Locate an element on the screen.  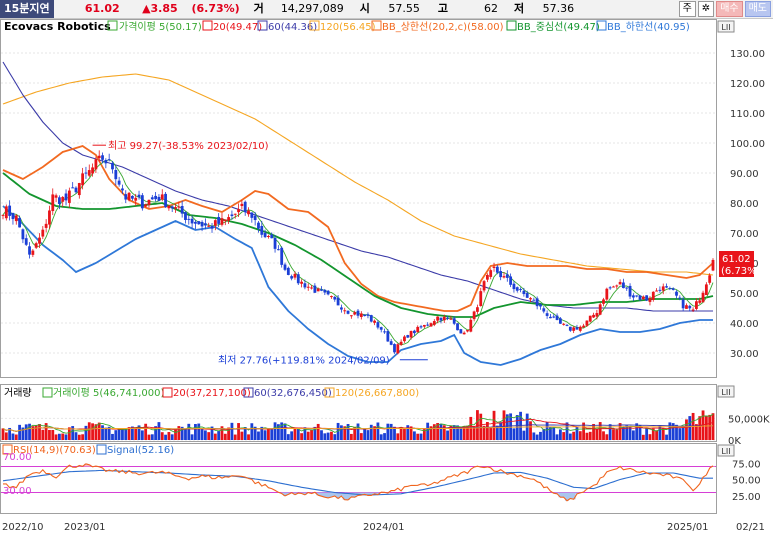
price-pane-toggle: LII is located at coordinates (726, 26).